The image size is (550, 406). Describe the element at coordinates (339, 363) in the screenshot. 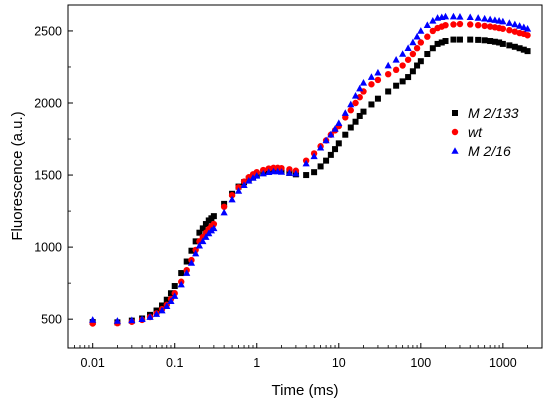

I see `x-tick-label: 10` at that location.